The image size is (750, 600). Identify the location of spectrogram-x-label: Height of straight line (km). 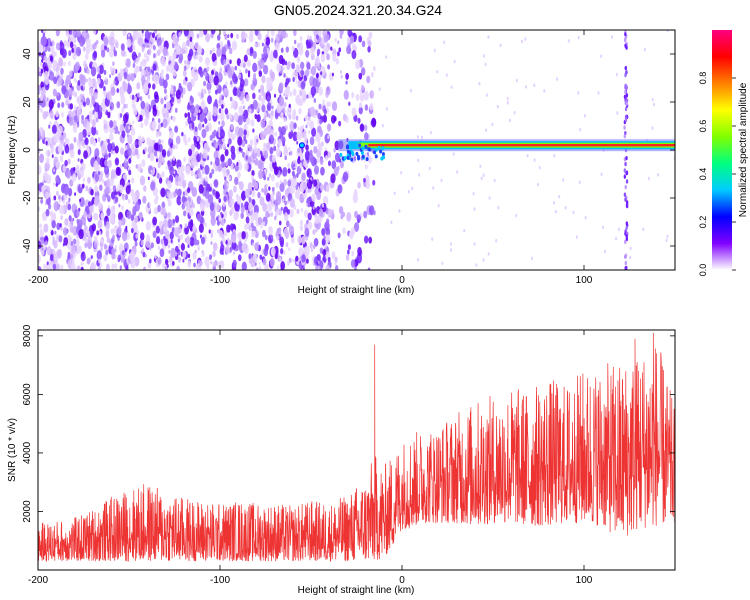
(356, 290).